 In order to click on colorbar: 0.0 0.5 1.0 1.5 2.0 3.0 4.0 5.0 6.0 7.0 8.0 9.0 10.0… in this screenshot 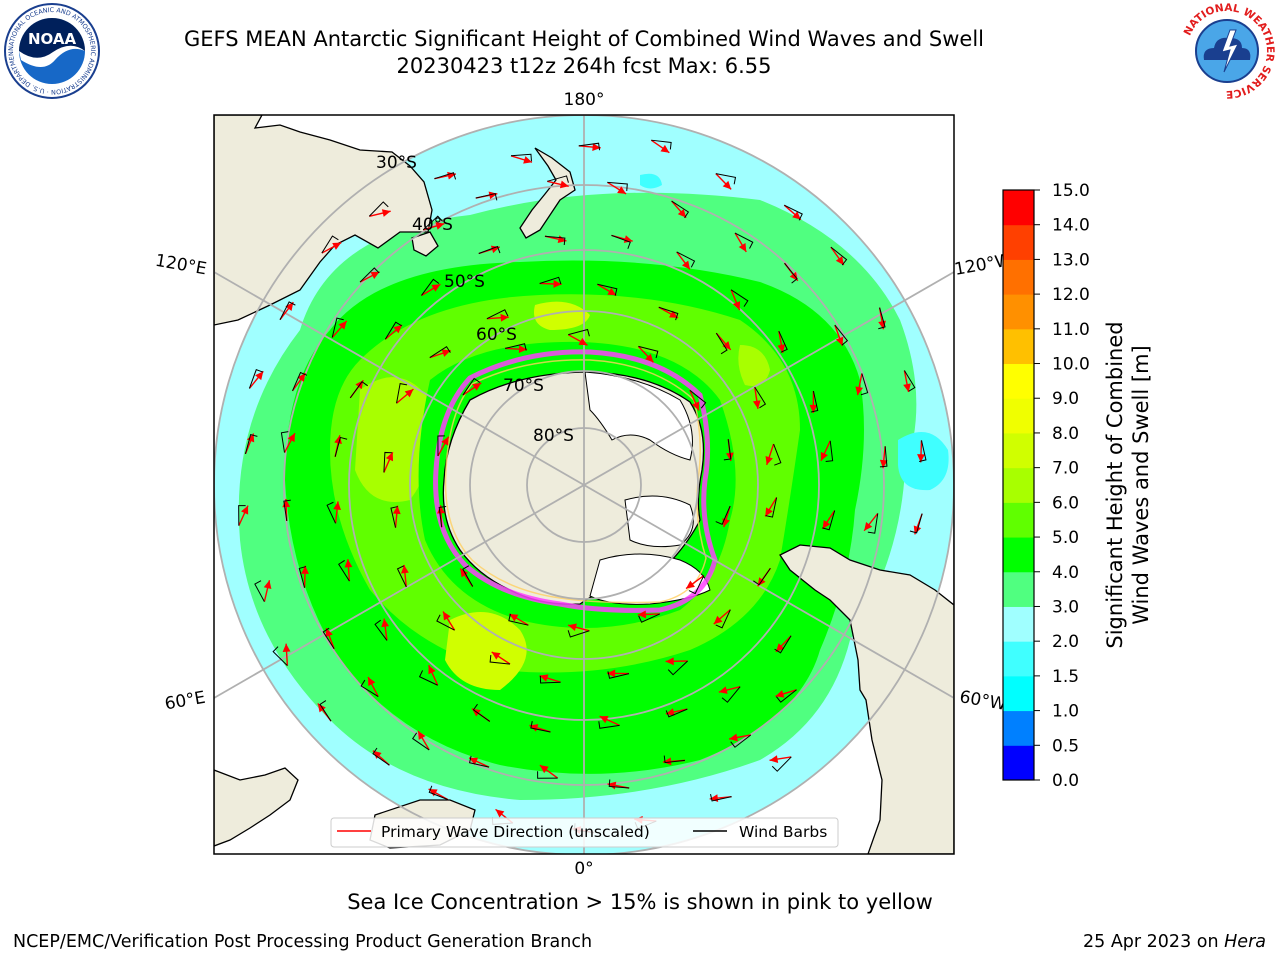, I will do `click(1046, 486)`.